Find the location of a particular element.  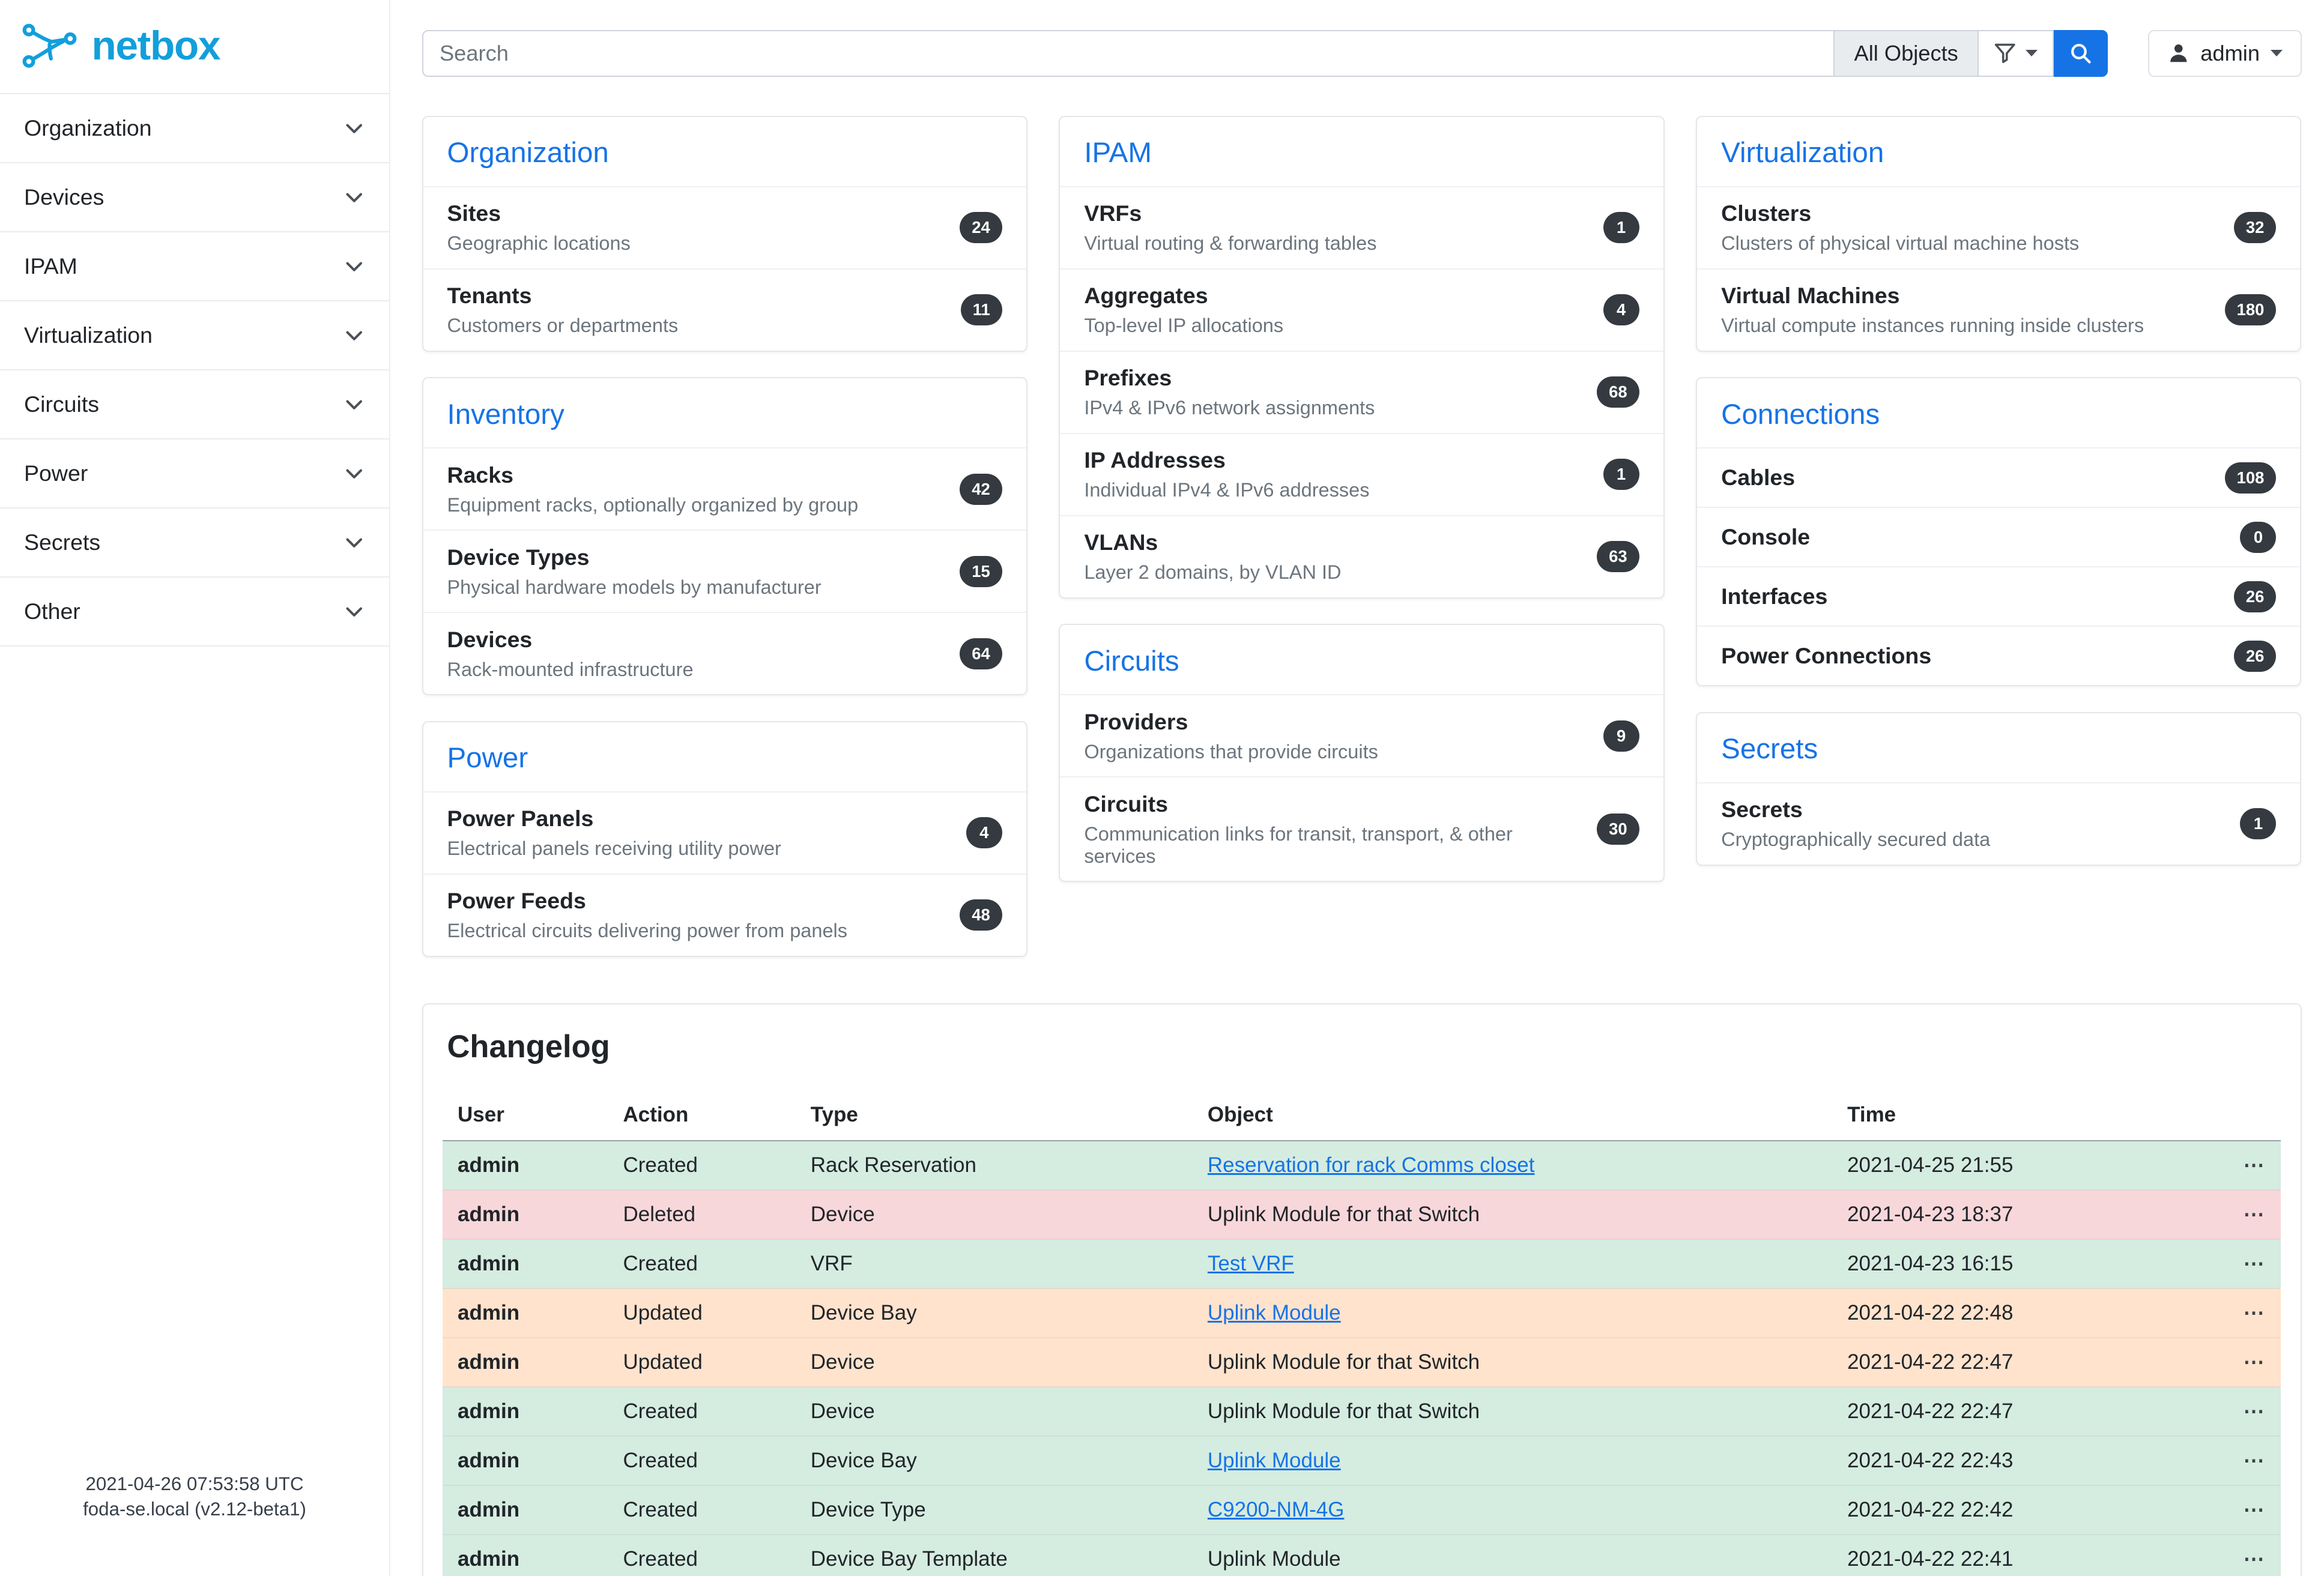

card-title: Virtualization is located at coordinates (1802, 153).